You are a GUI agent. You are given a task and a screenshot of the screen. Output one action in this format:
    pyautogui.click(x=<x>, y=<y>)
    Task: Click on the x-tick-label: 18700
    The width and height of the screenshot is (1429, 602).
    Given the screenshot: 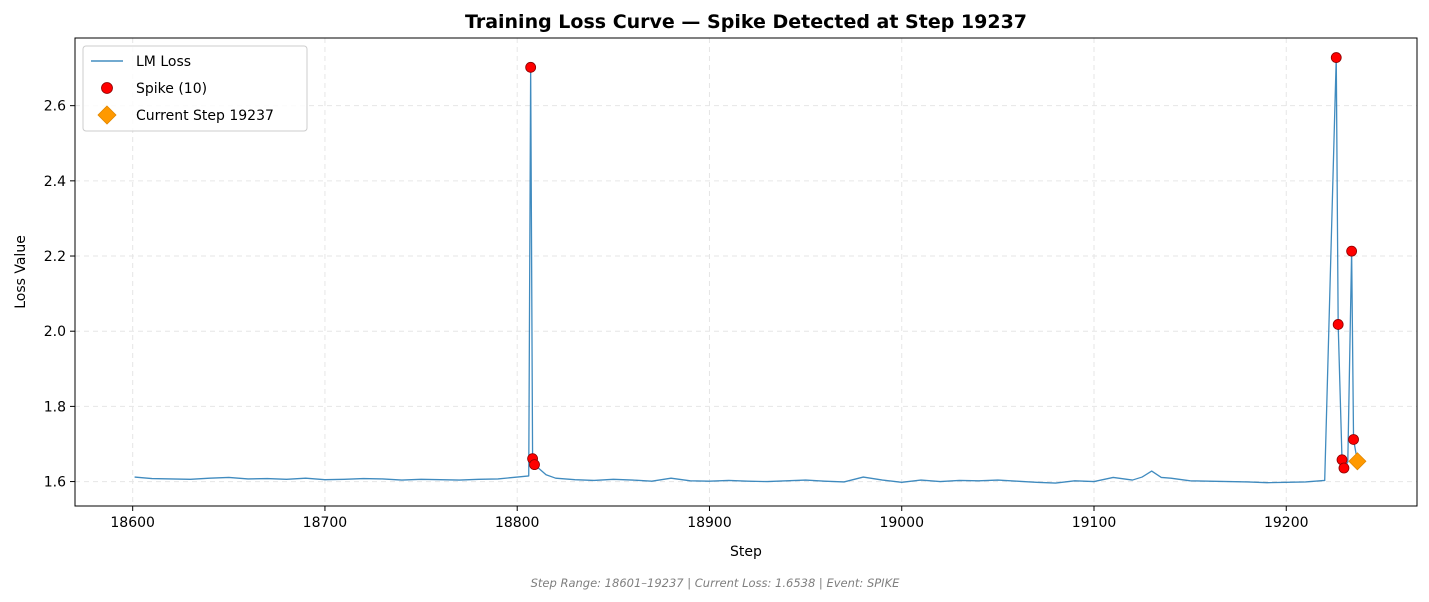 What is the action you would take?
    pyautogui.click(x=325, y=523)
    